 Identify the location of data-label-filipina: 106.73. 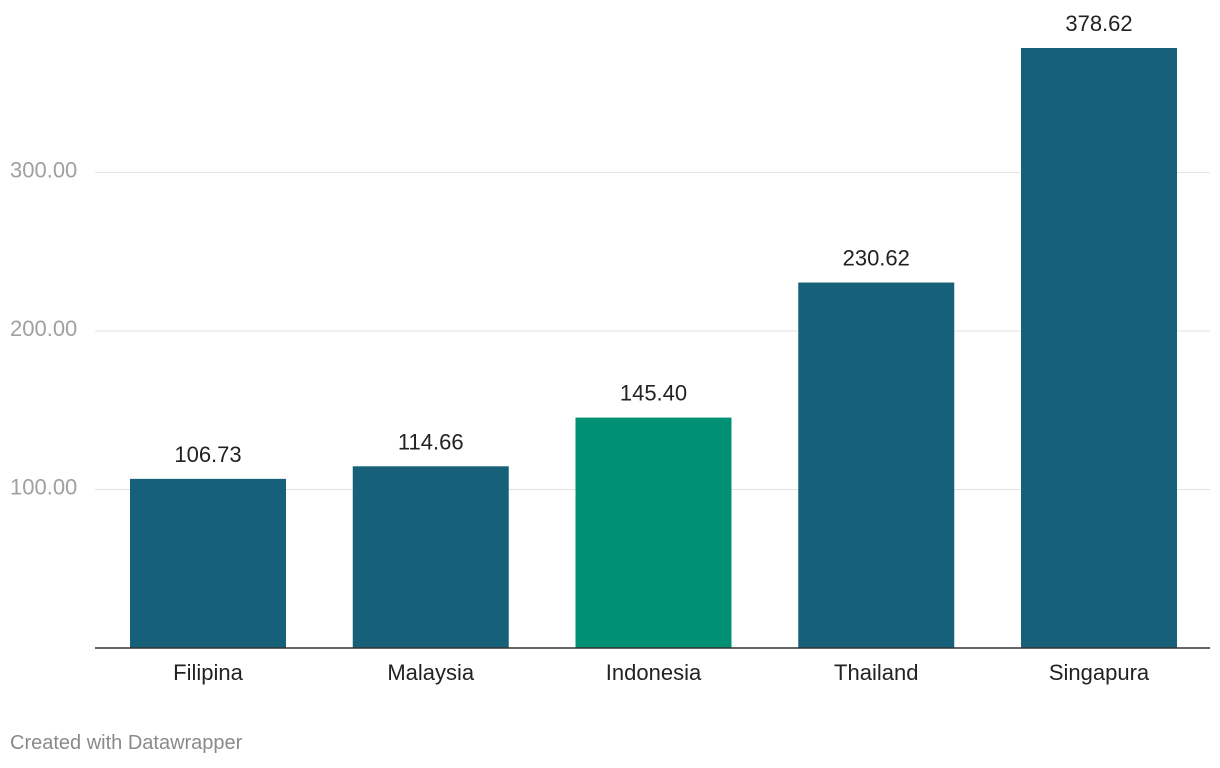
(207, 454).